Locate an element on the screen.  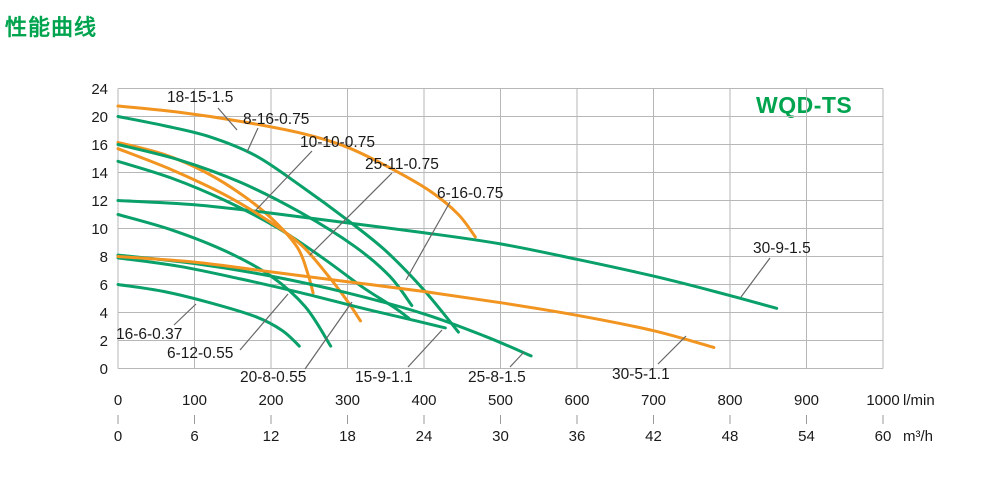
curve-20-8-0.55 is located at coordinates (239, 235).